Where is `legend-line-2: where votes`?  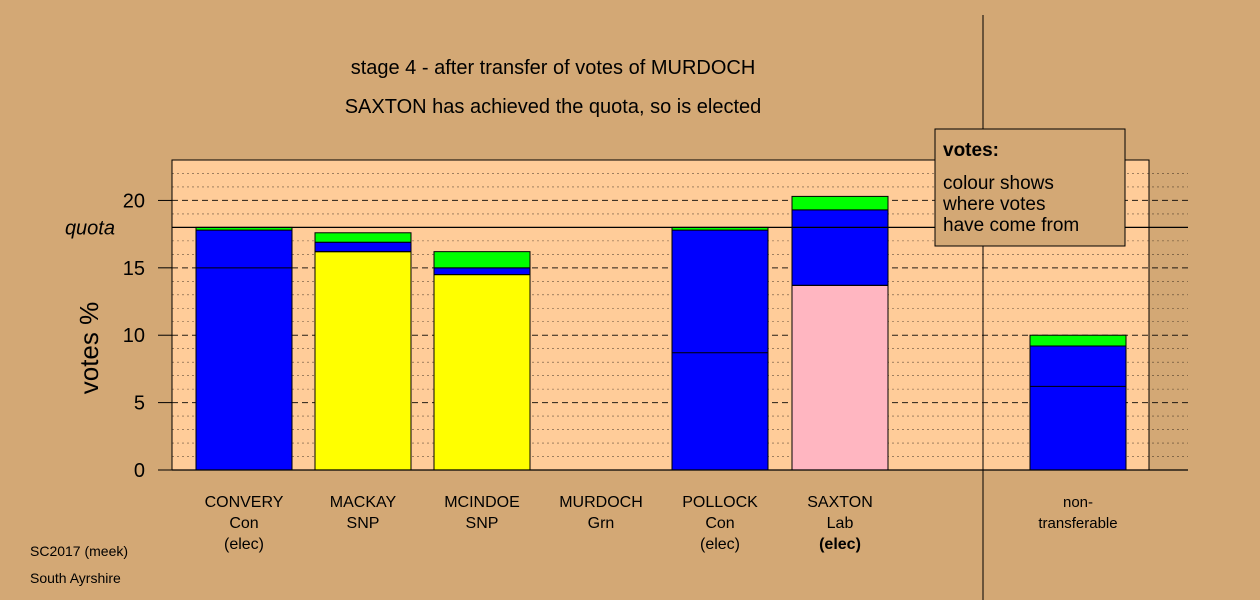
legend-line-2: where votes is located at coordinates (993, 204).